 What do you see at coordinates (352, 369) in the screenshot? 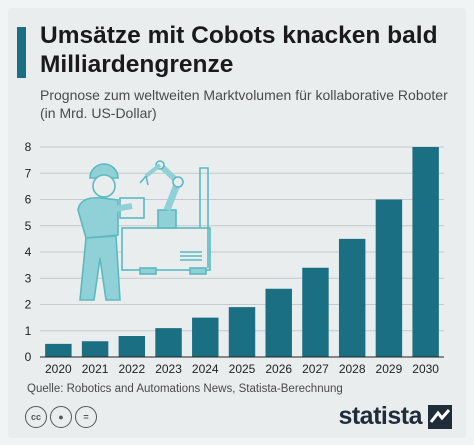
I see `x-tick-label: 2028` at bounding box center [352, 369].